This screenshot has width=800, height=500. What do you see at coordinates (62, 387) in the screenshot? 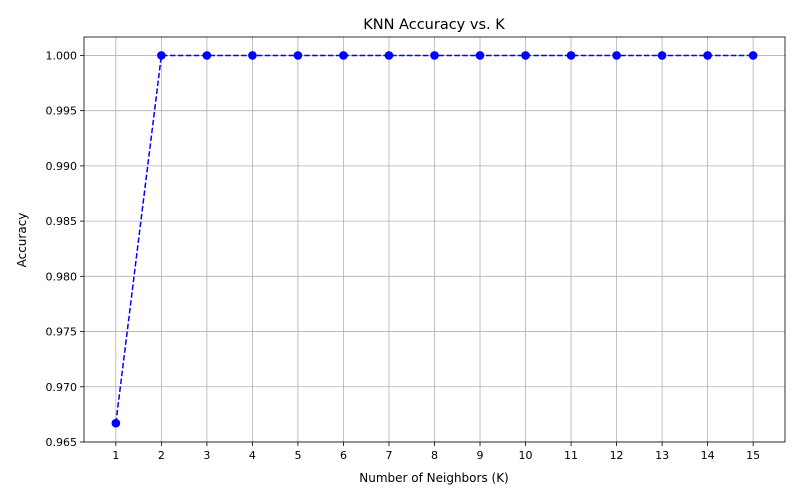
I see `y-tick-label: 0.970` at bounding box center [62, 387].